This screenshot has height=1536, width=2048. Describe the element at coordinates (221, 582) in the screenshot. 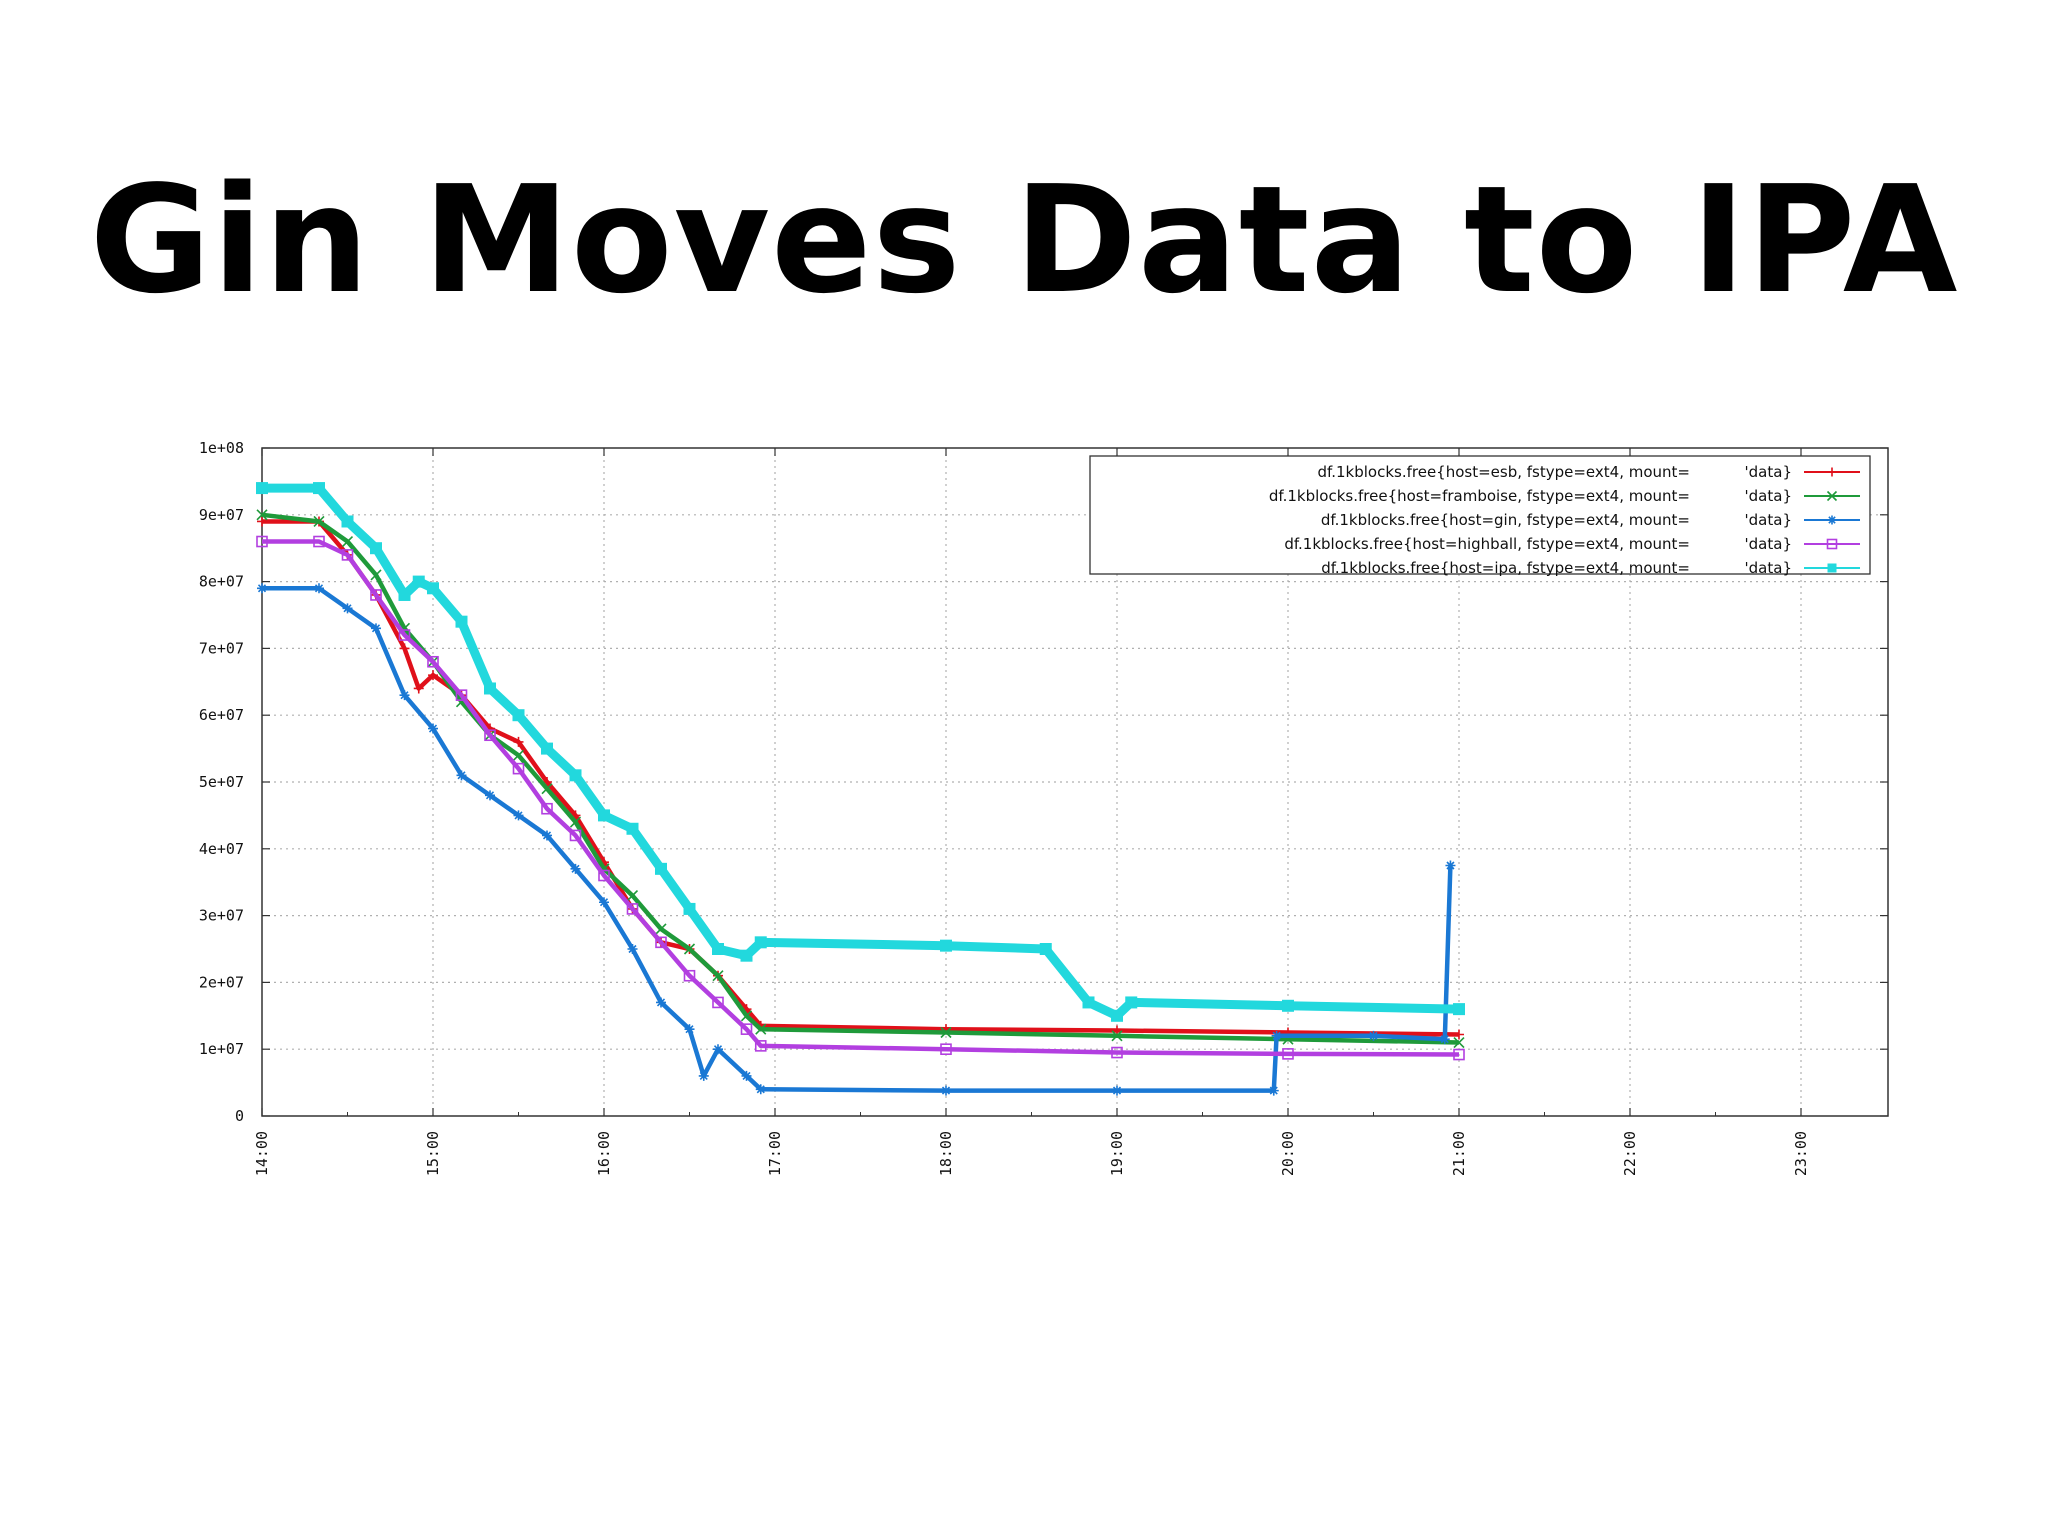

I see `y-tick-label: 8e+07` at that location.